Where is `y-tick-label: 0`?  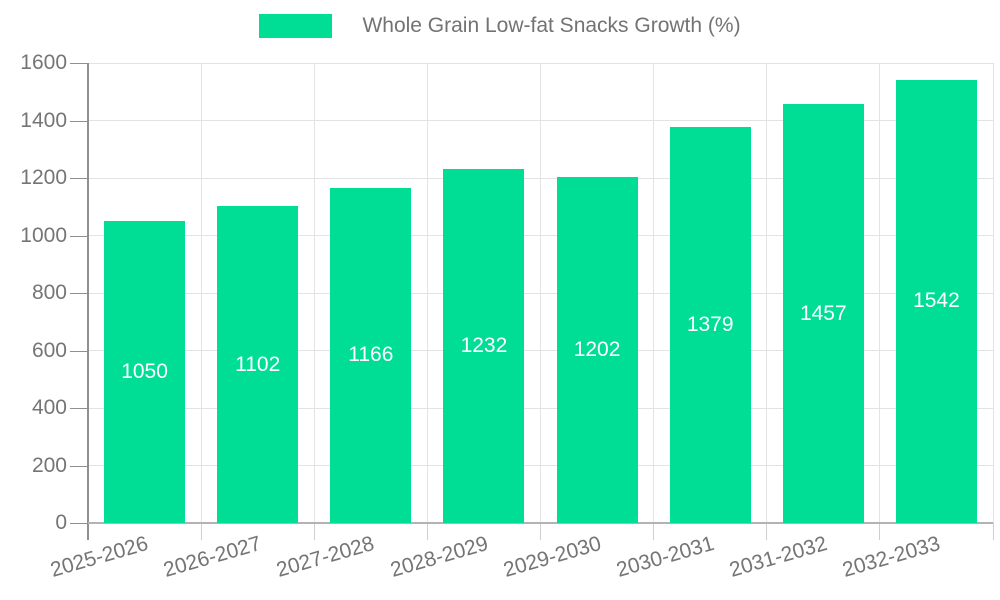
y-tick-label: 0 is located at coordinates (61, 522).